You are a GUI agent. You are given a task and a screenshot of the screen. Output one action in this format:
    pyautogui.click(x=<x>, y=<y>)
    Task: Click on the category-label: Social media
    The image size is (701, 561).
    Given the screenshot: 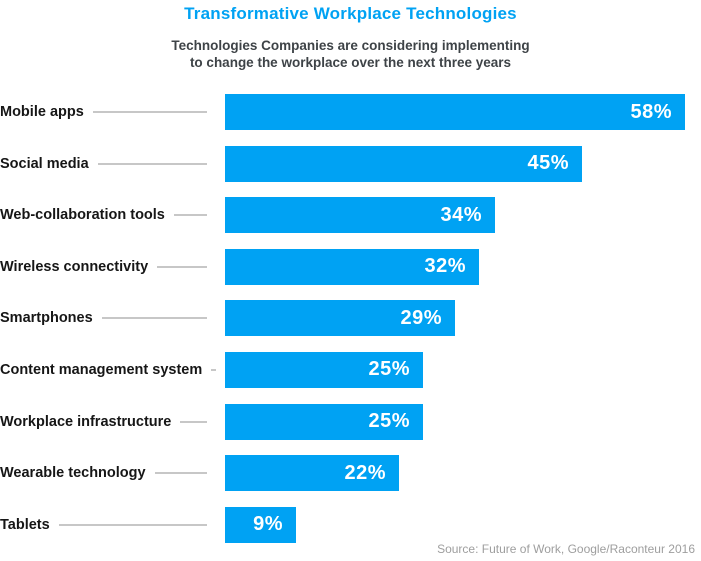 What is the action you would take?
    pyautogui.click(x=44, y=163)
    